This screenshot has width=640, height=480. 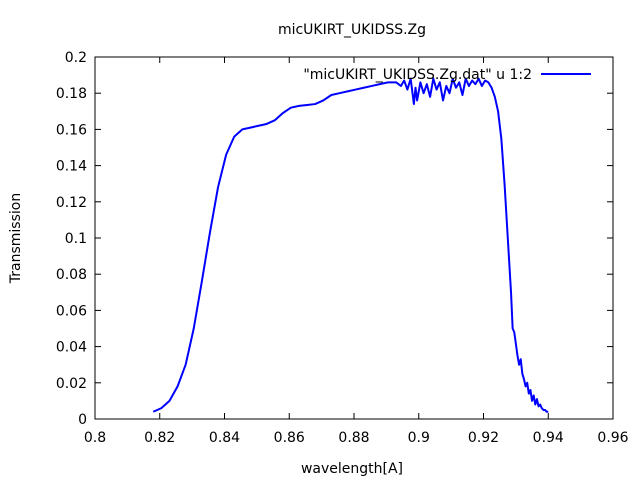 I want to click on x-tick-label-5: 0.9, so click(x=419, y=438).